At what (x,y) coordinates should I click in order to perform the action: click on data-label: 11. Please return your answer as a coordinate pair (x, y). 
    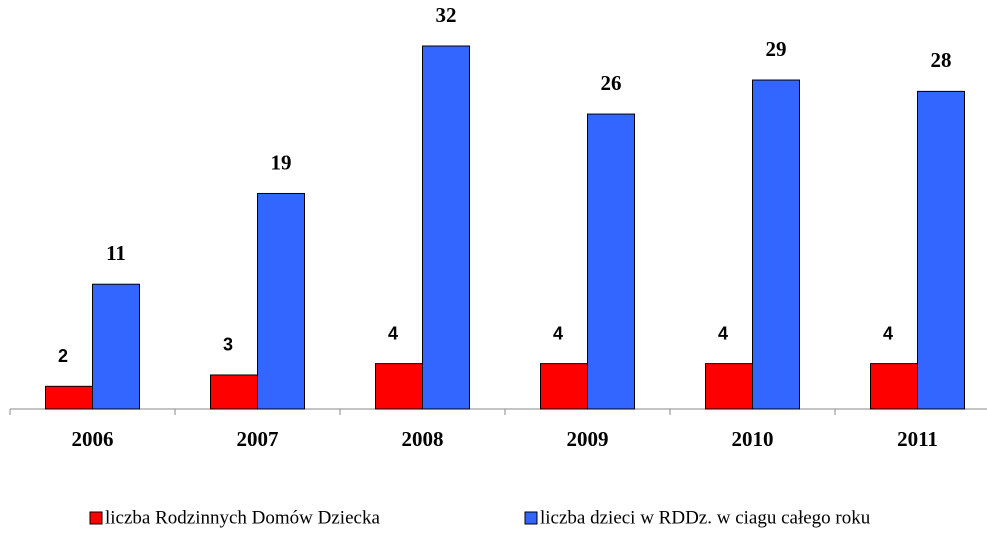
    Looking at the image, I should click on (116, 253).